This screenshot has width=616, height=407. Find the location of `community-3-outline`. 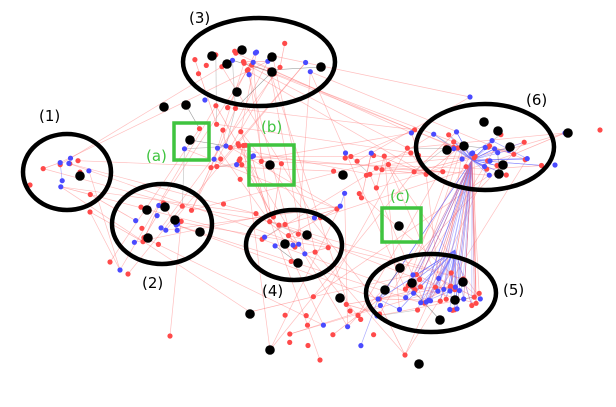

community-3-outline is located at coordinates (259, 62).